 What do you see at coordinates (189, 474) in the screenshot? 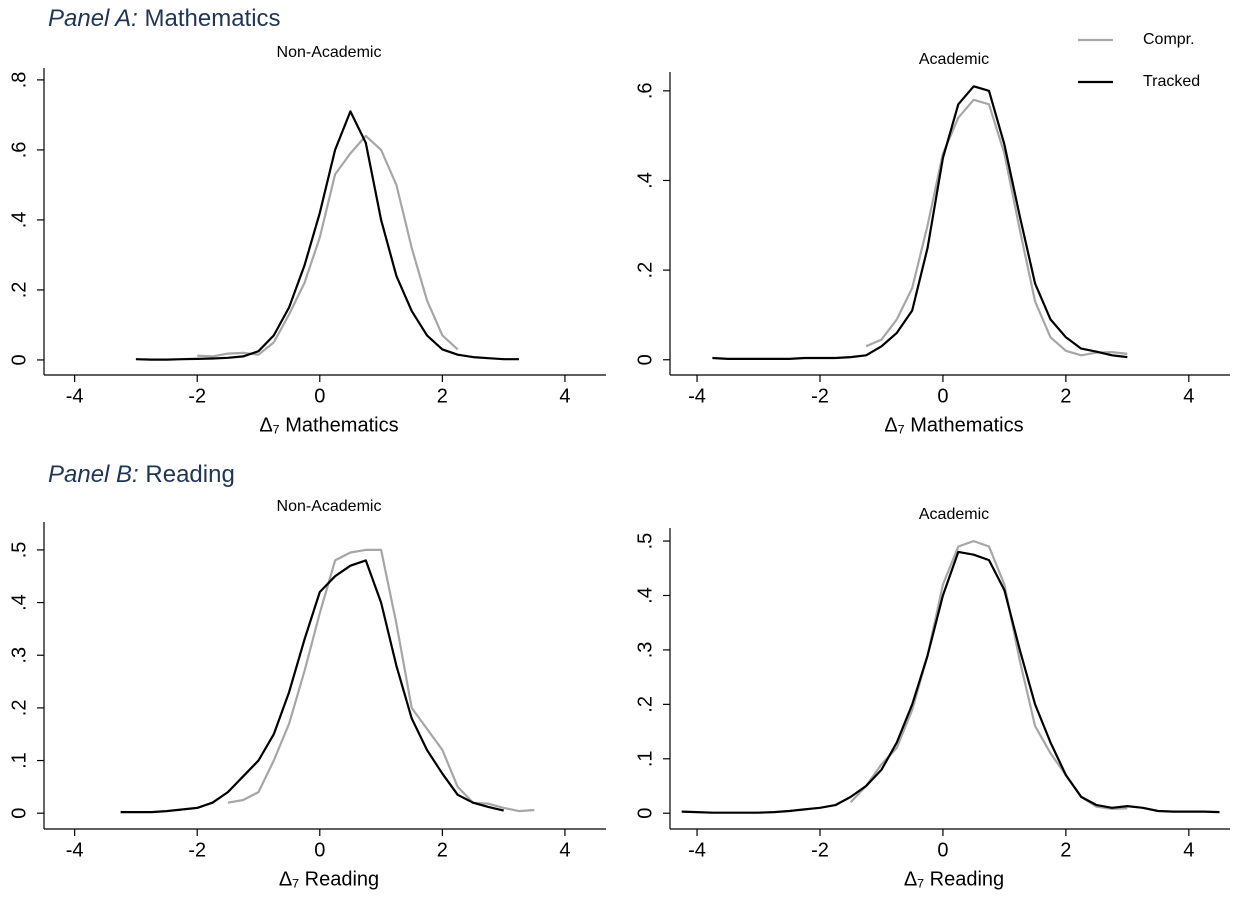
I see `panel-name: Reading` at bounding box center [189, 474].